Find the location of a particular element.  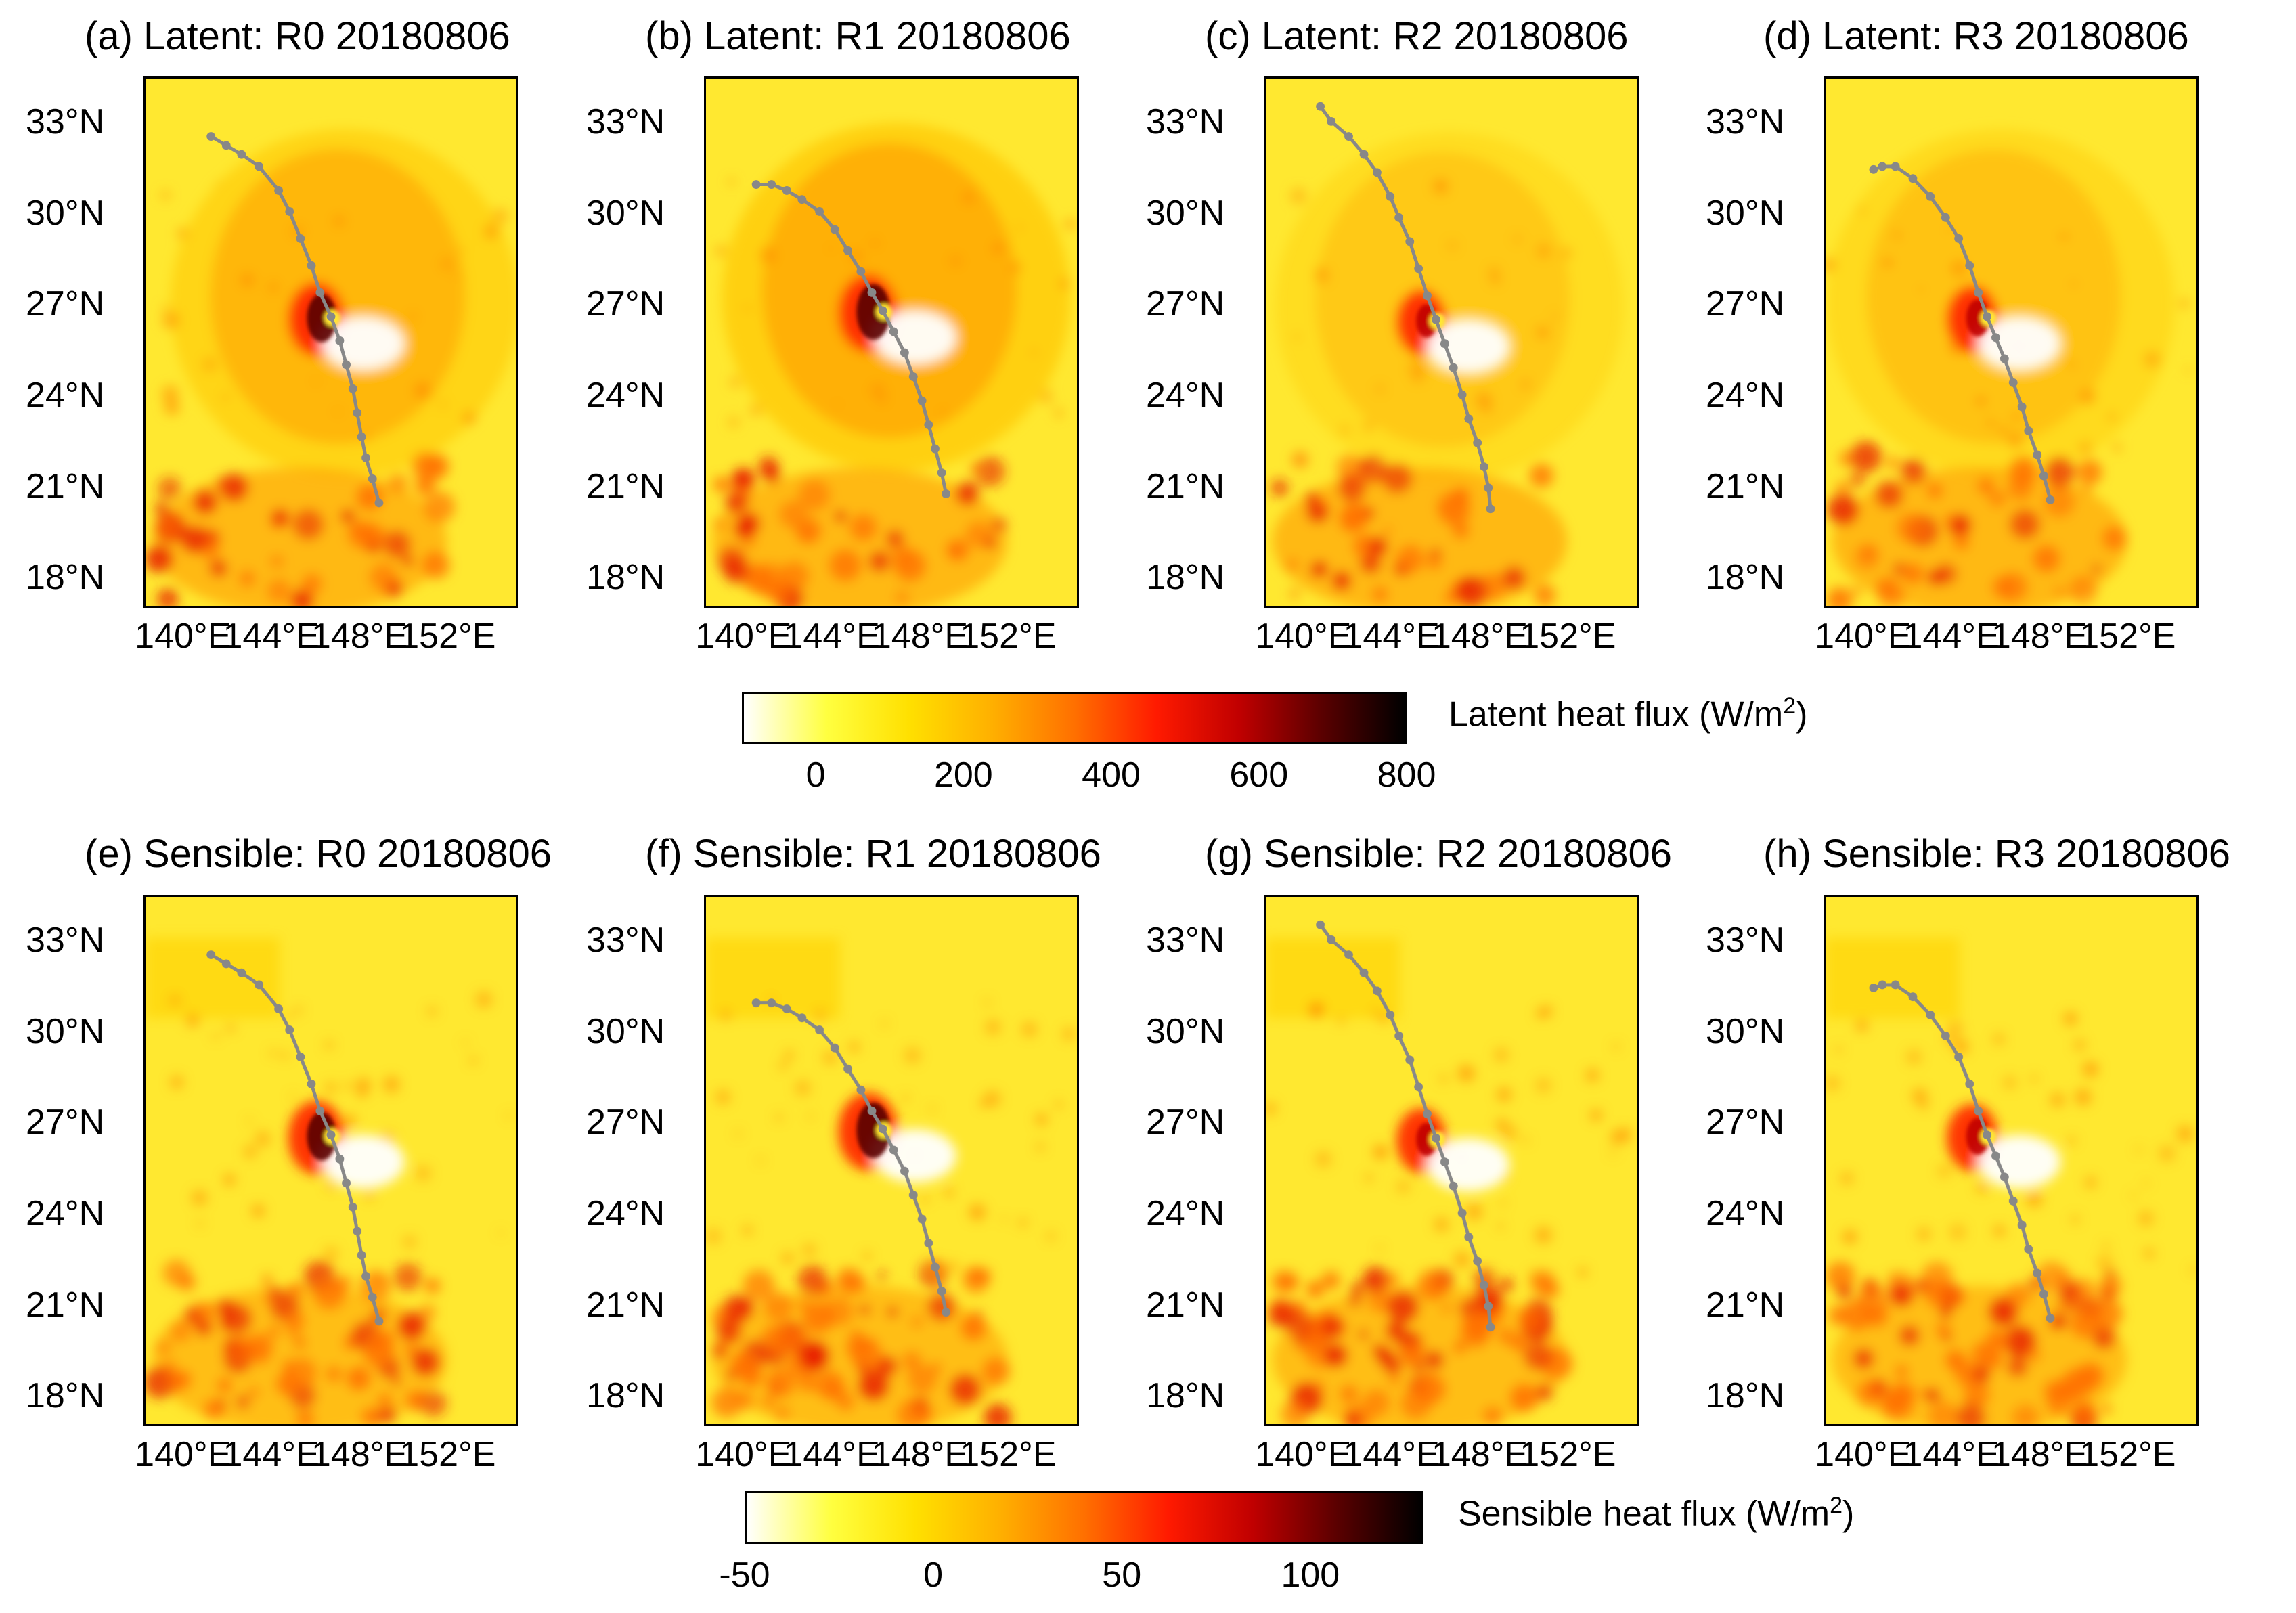

lon-tick-label: 144°E is located at coordinates (1391, 1454).